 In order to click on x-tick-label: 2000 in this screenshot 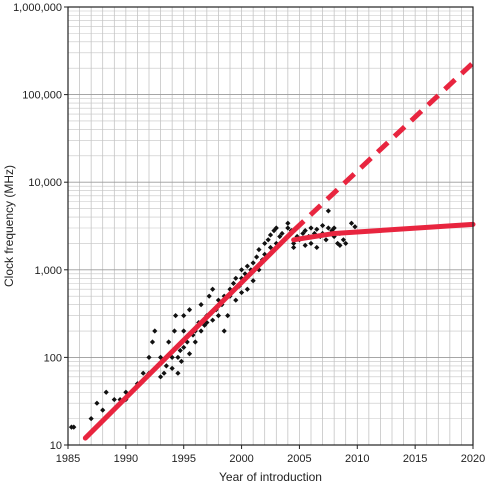, I will do `click(241, 459)`.